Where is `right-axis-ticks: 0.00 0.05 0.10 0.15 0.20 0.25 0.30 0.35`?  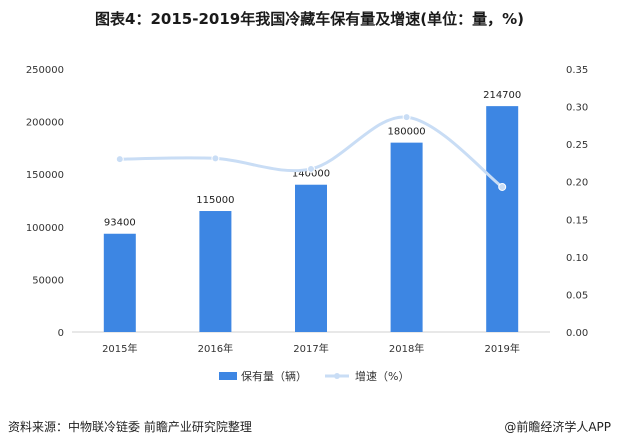
right-axis-ticks: 0.00 0.05 0.10 0.15 0.20 0.25 0.30 0.35 is located at coordinates (577, 202).